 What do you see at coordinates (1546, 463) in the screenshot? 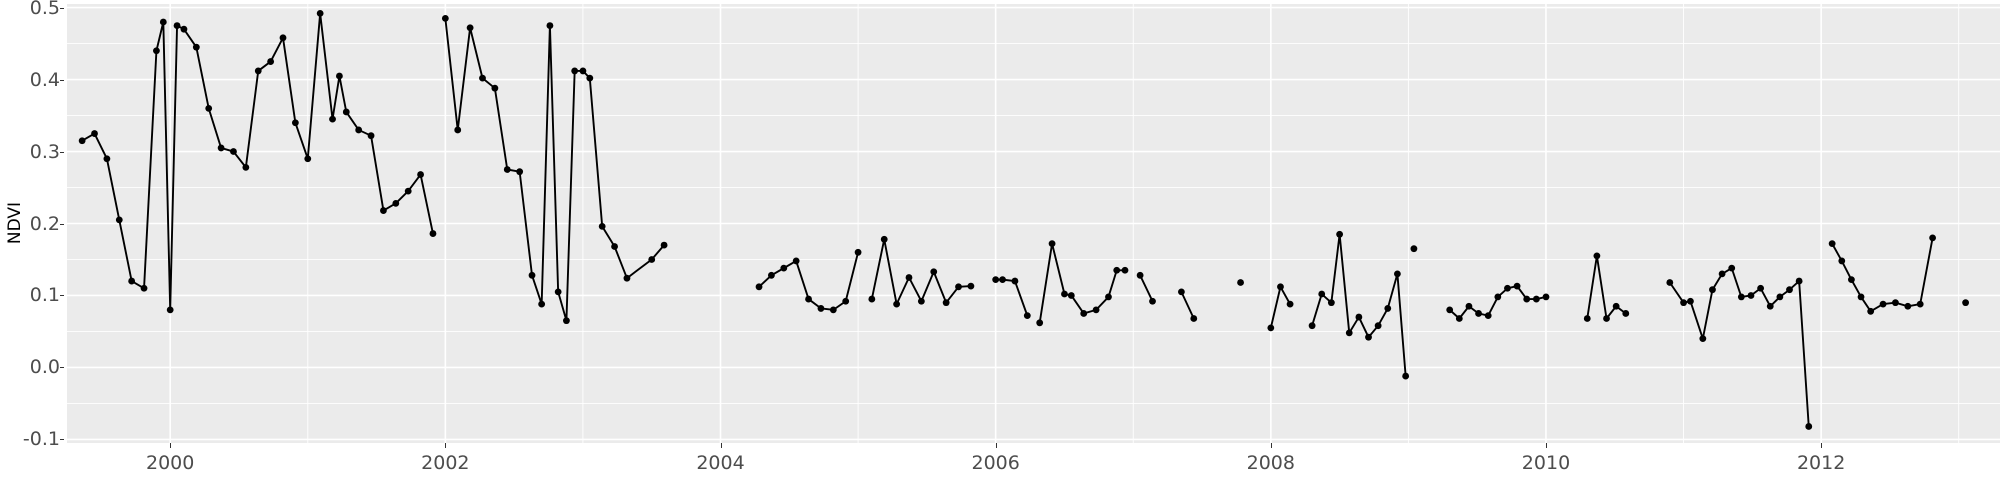
I see `x-axis-tick-label: 2010` at bounding box center [1546, 463].